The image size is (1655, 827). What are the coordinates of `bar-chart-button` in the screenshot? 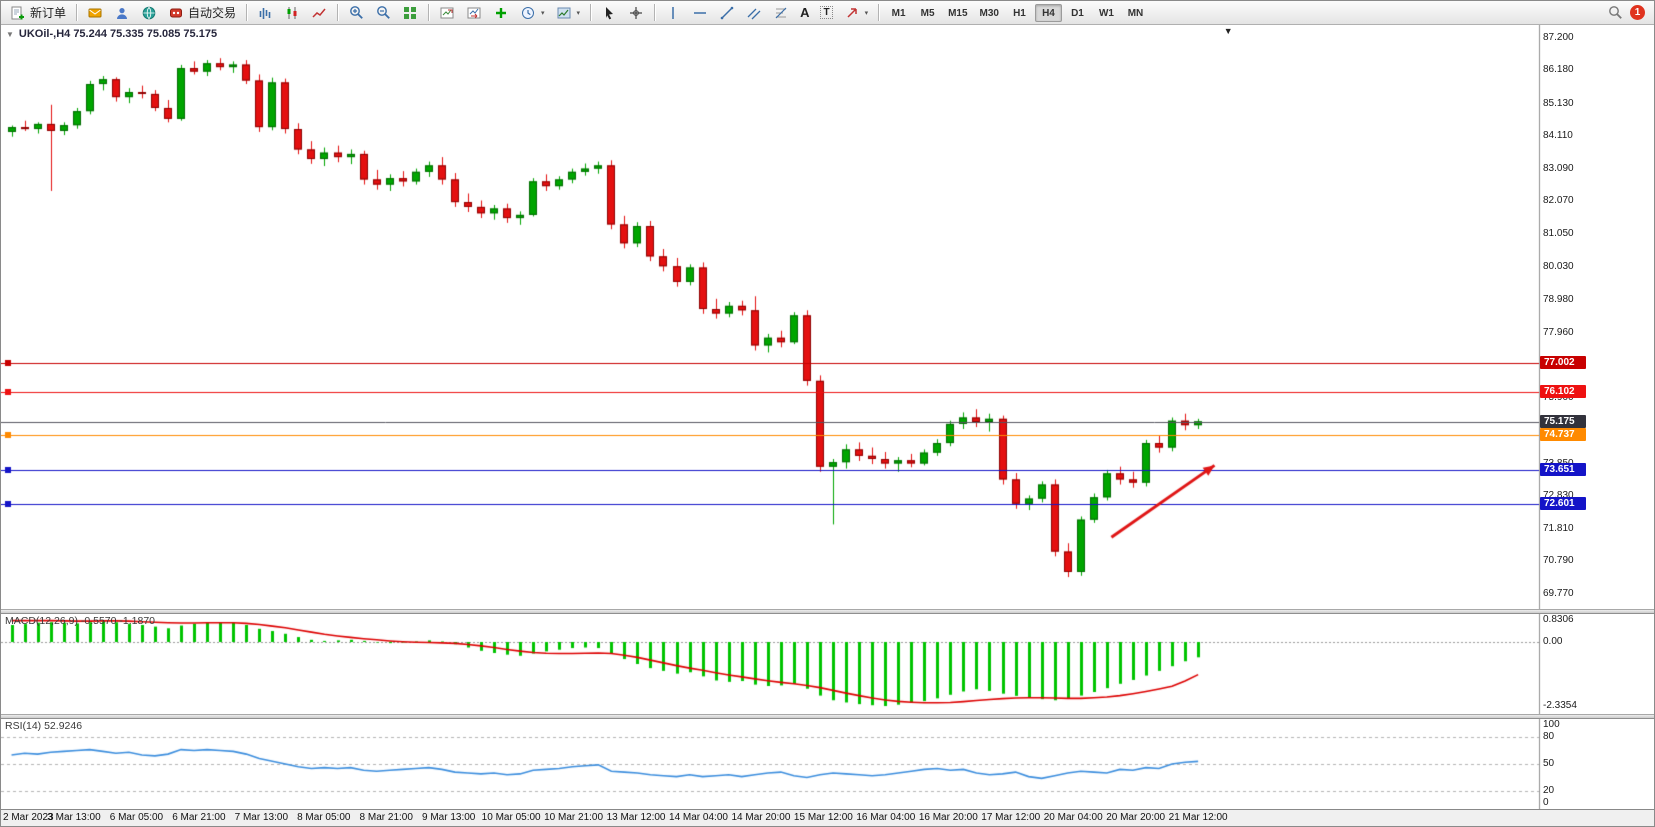 It's located at (265, 13).